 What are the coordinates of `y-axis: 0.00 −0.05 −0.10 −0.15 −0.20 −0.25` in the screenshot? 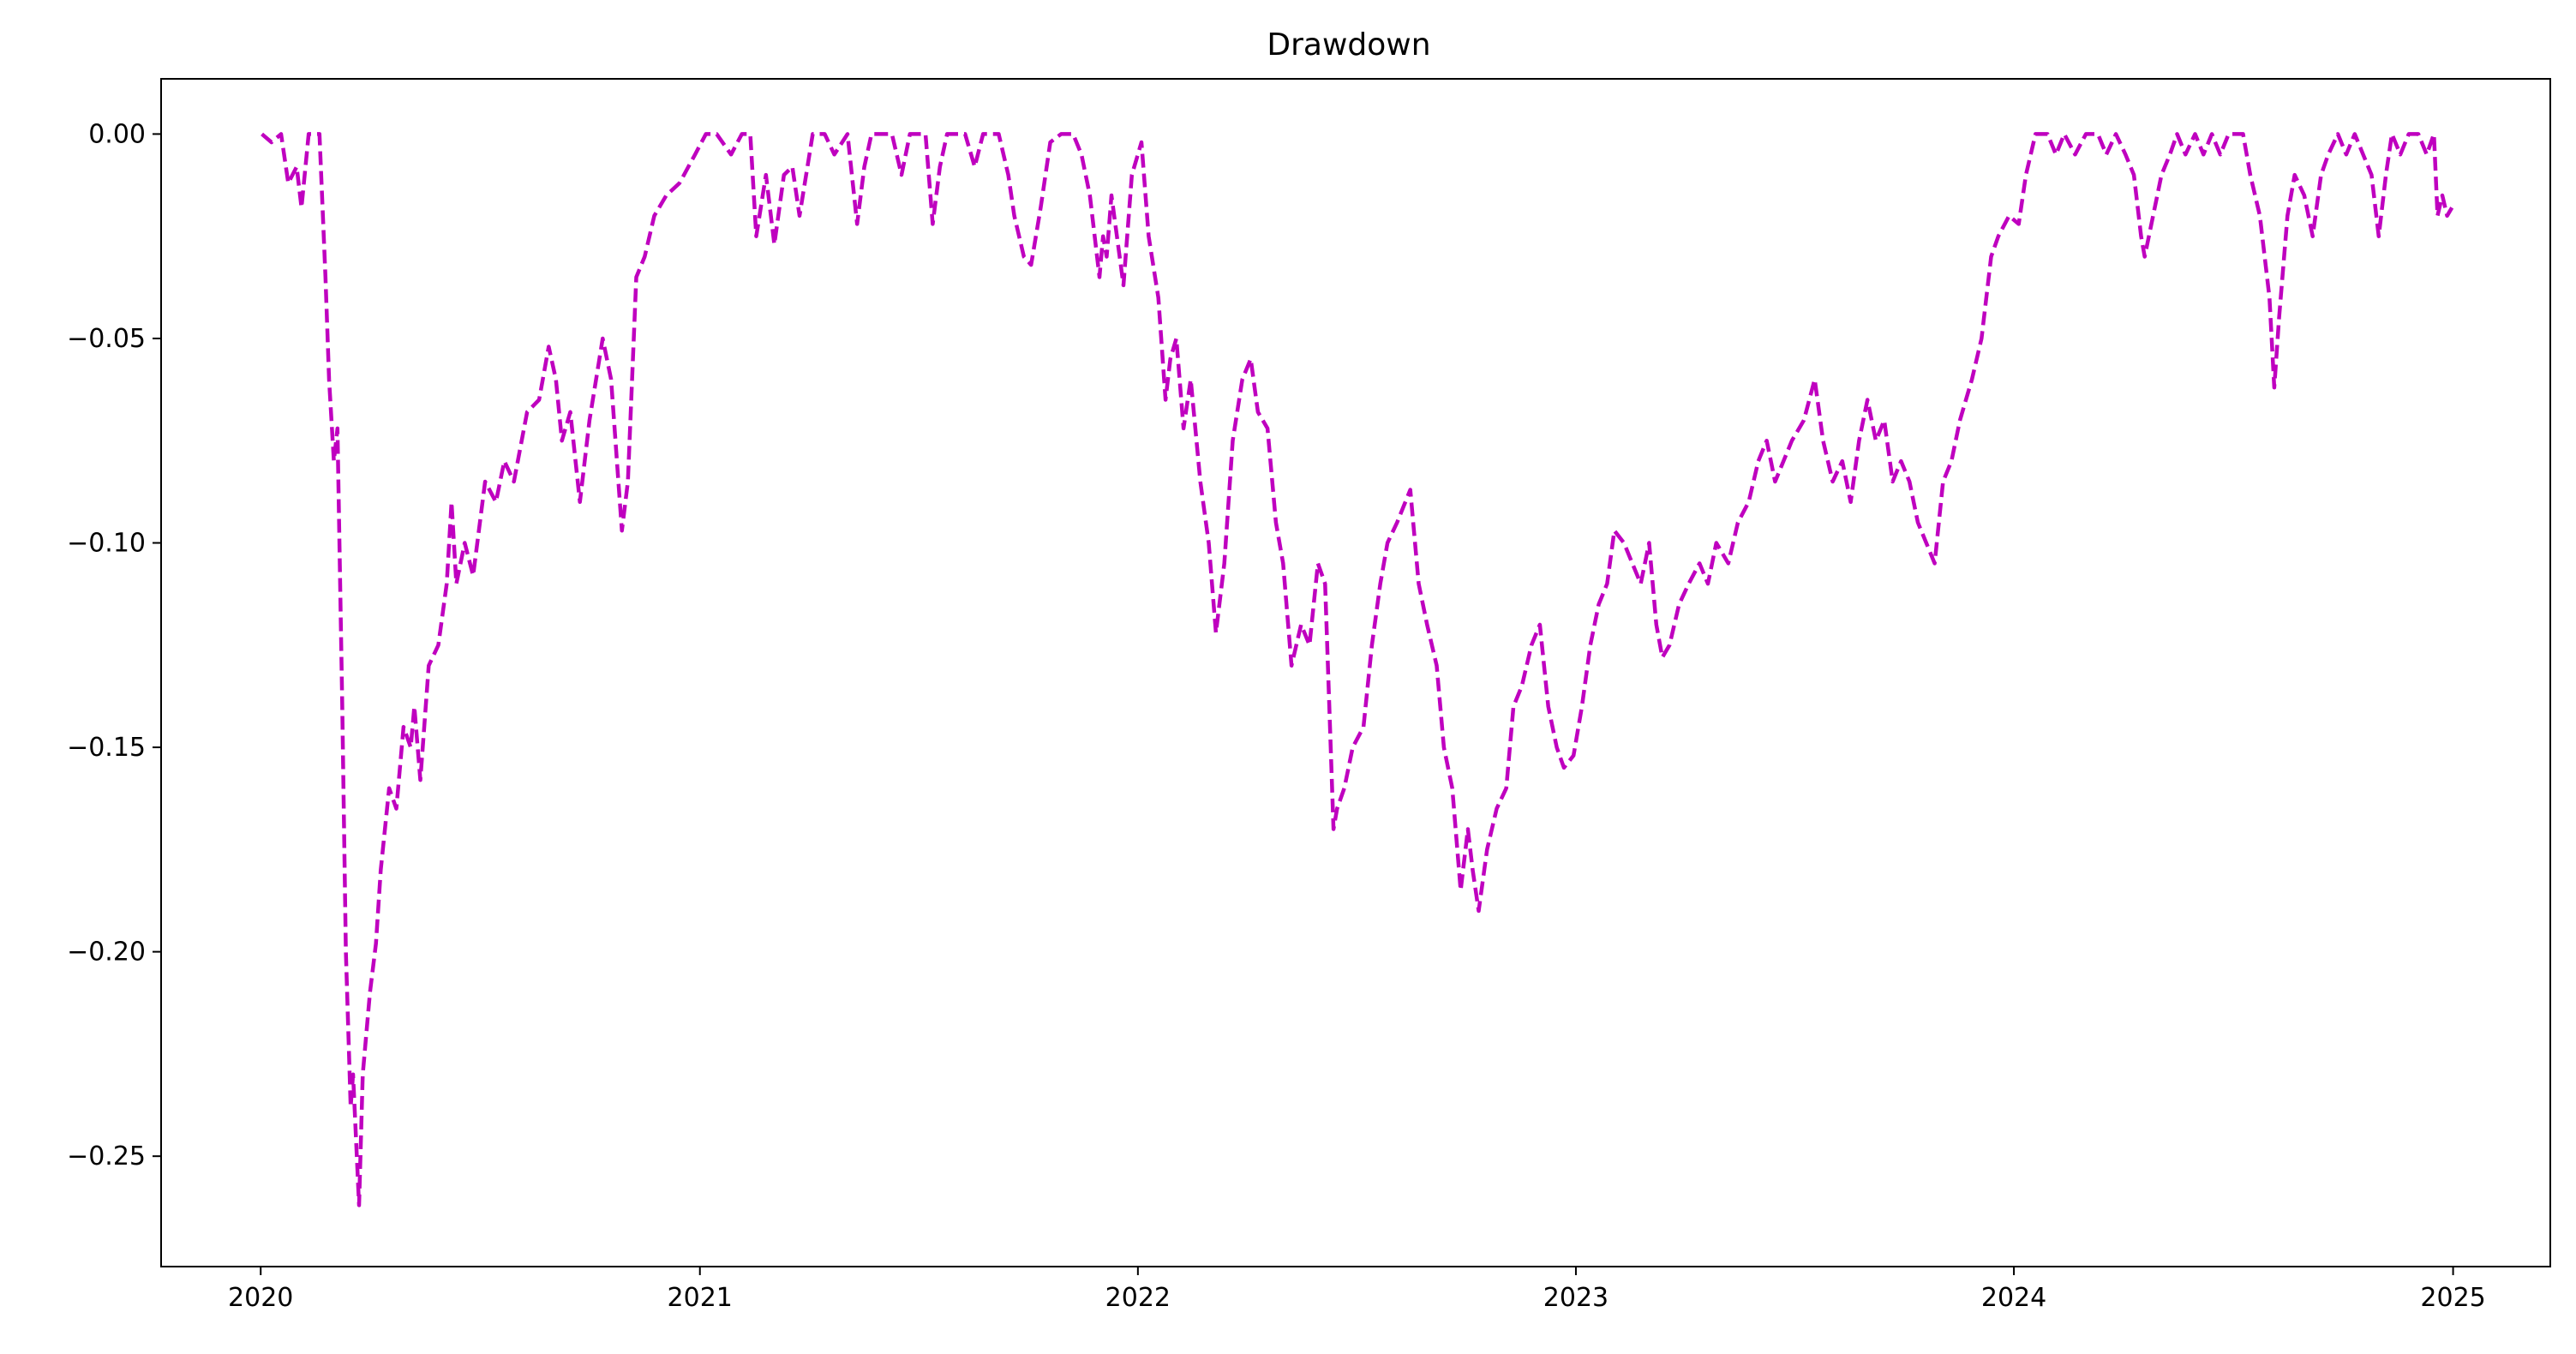 It's located at (114, 645).